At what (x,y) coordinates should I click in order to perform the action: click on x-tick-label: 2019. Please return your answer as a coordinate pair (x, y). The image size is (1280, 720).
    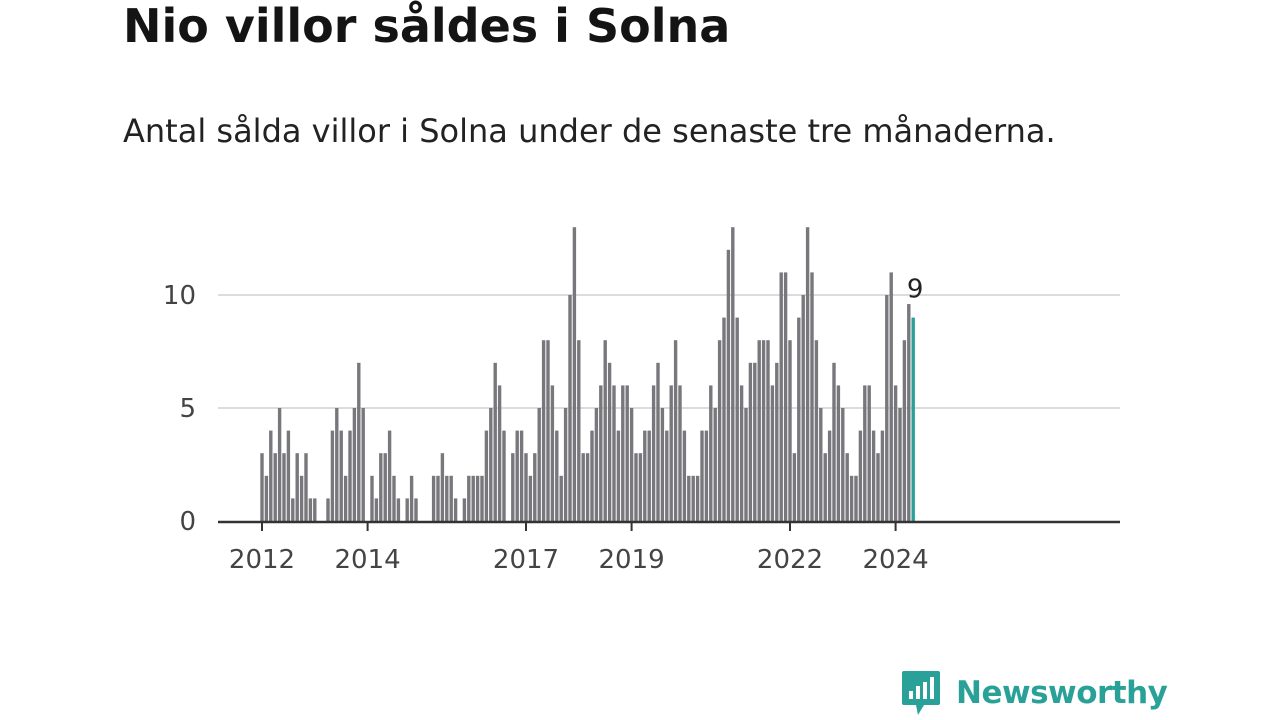
    Looking at the image, I should click on (632, 560).